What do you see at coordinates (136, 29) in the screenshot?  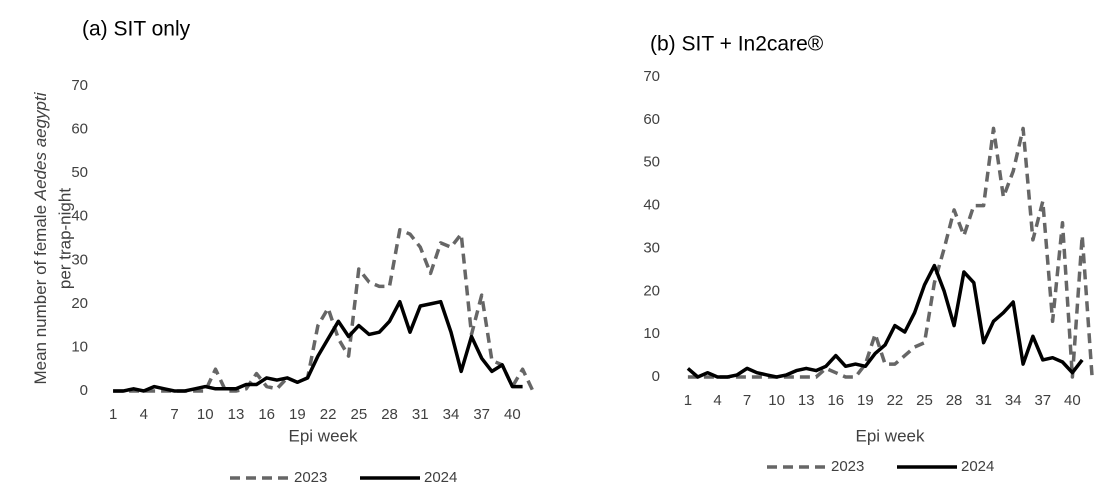 I see `chart-title: (a) SIT only` at bounding box center [136, 29].